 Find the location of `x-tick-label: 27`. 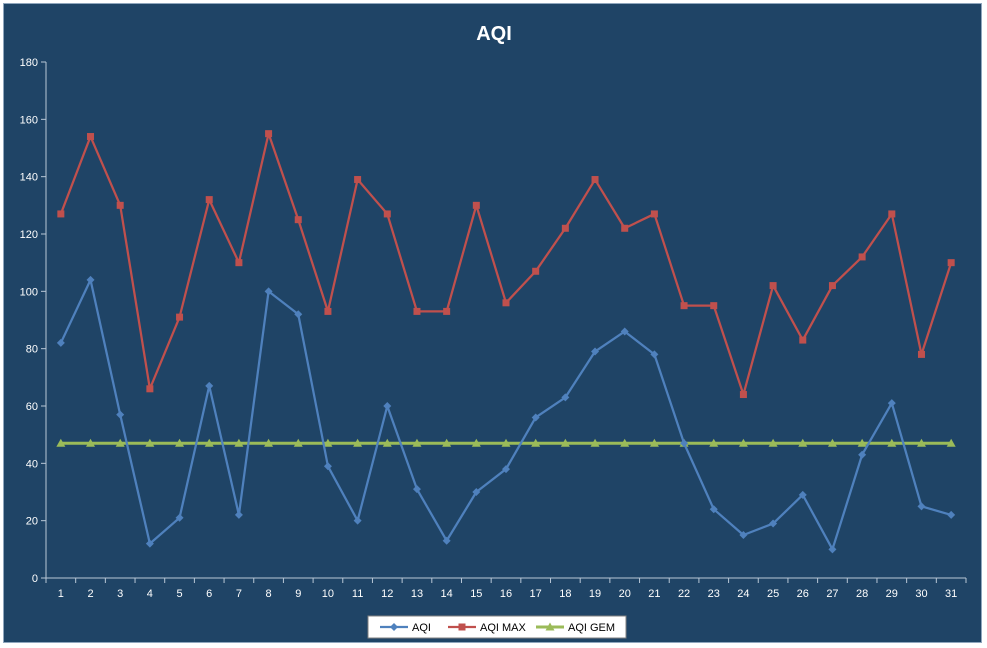

x-tick-label: 27 is located at coordinates (832, 594).